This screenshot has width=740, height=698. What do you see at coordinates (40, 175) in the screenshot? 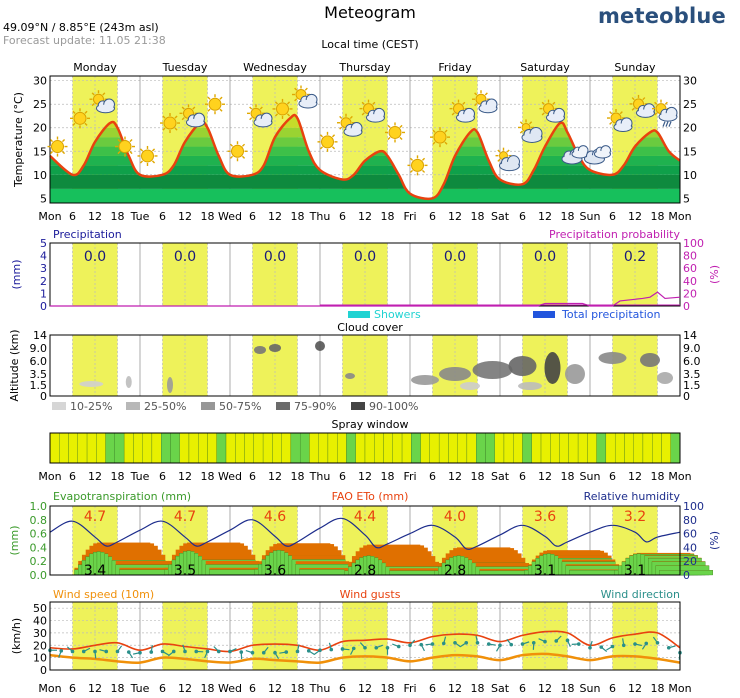
I see `temperature-y-tick-label: 10` at bounding box center [40, 175].